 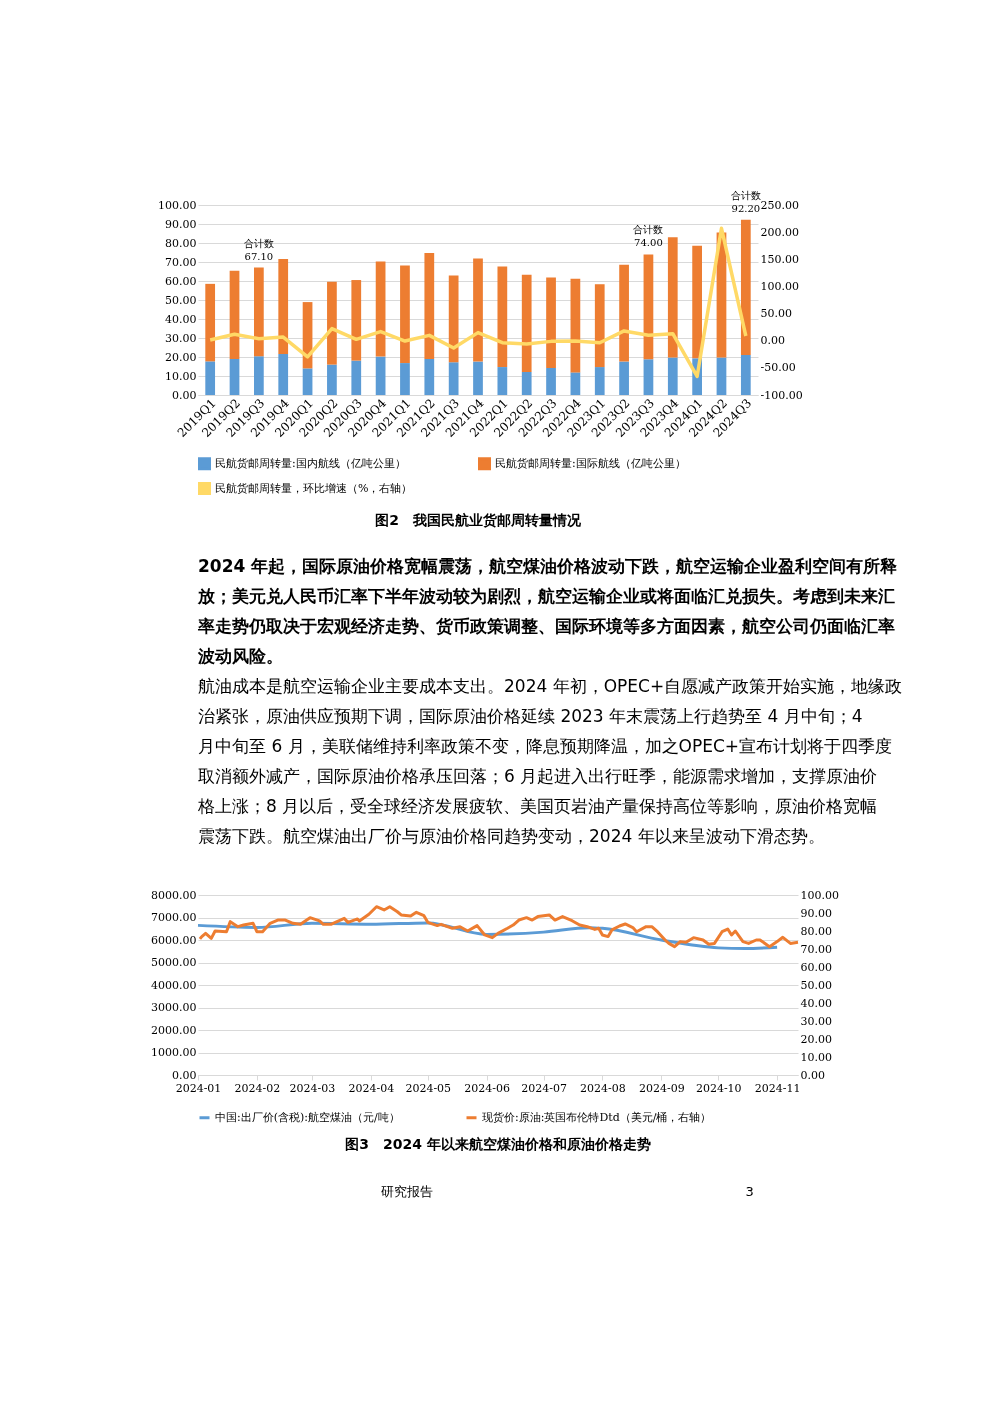 I want to click on y2-tick-label: 80.00, so click(x=816, y=931).